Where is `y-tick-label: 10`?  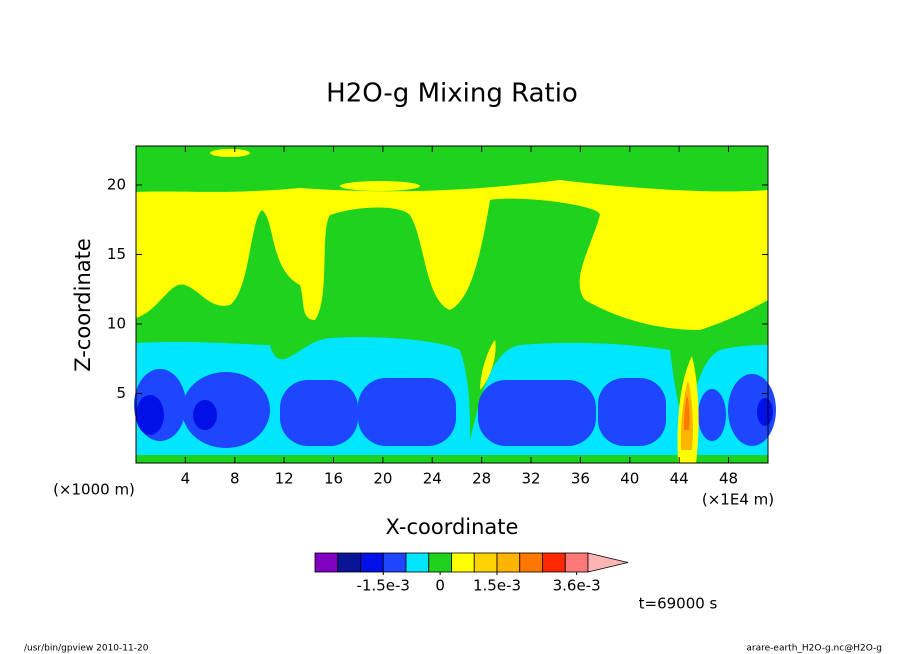
y-tick-label: 10 is located at coordinates (116, 323).